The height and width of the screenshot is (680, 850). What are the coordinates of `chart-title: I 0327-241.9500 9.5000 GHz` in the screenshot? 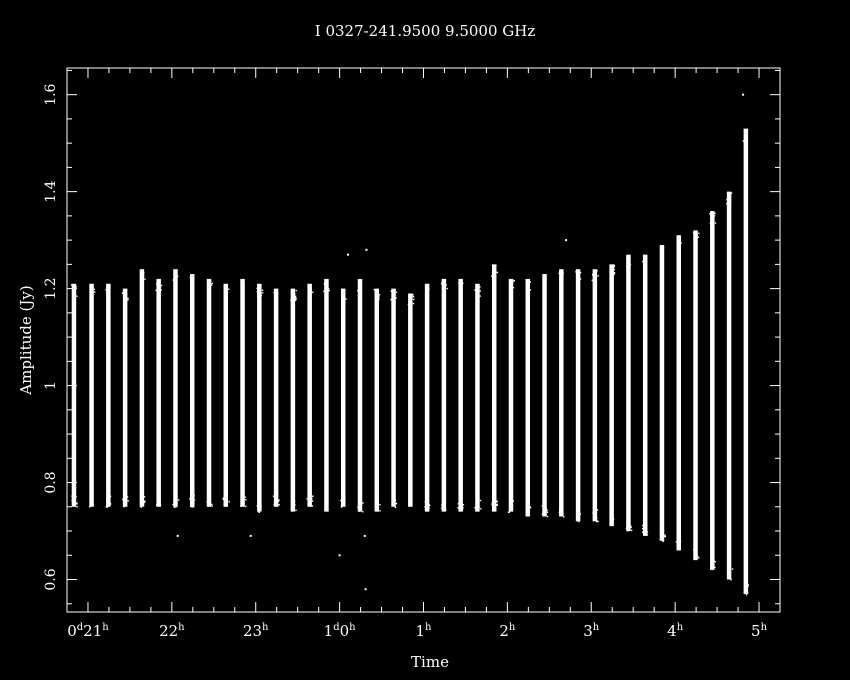 It's located at (425, 31).